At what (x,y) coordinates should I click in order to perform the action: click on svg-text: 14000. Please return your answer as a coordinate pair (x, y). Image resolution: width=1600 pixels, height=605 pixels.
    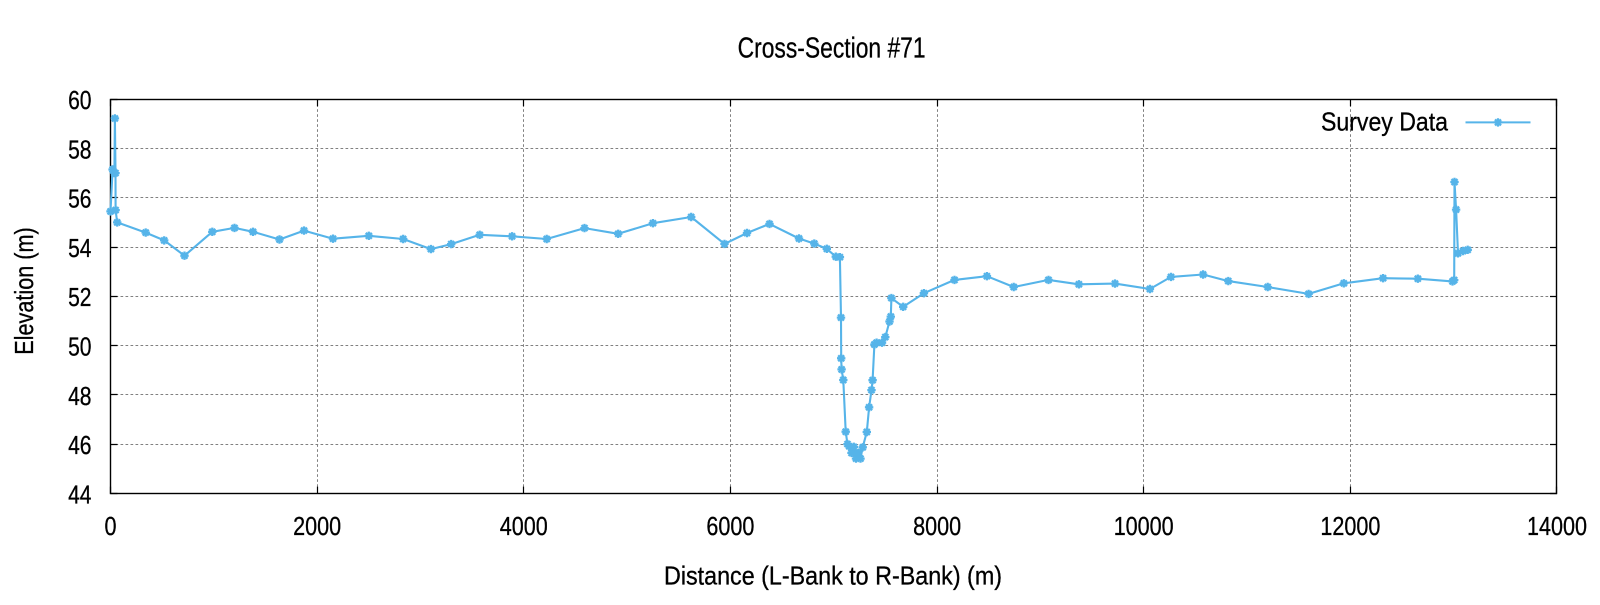
    Looking at the image, I should click on (1557, 526).